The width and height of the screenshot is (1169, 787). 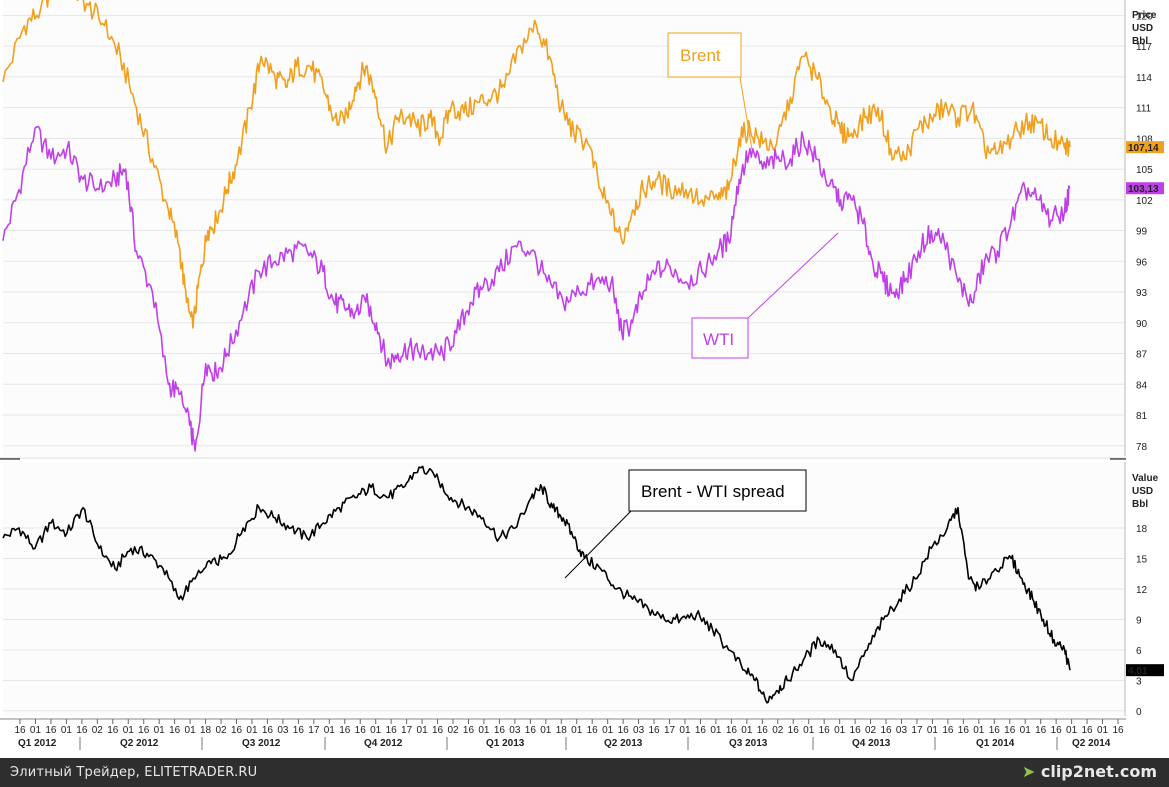 What do you see at coordinates (1089, 771) in the screenshot?
I see `footer-watermark: ➤ clip2net.com` at bounding box center [1089, 771].